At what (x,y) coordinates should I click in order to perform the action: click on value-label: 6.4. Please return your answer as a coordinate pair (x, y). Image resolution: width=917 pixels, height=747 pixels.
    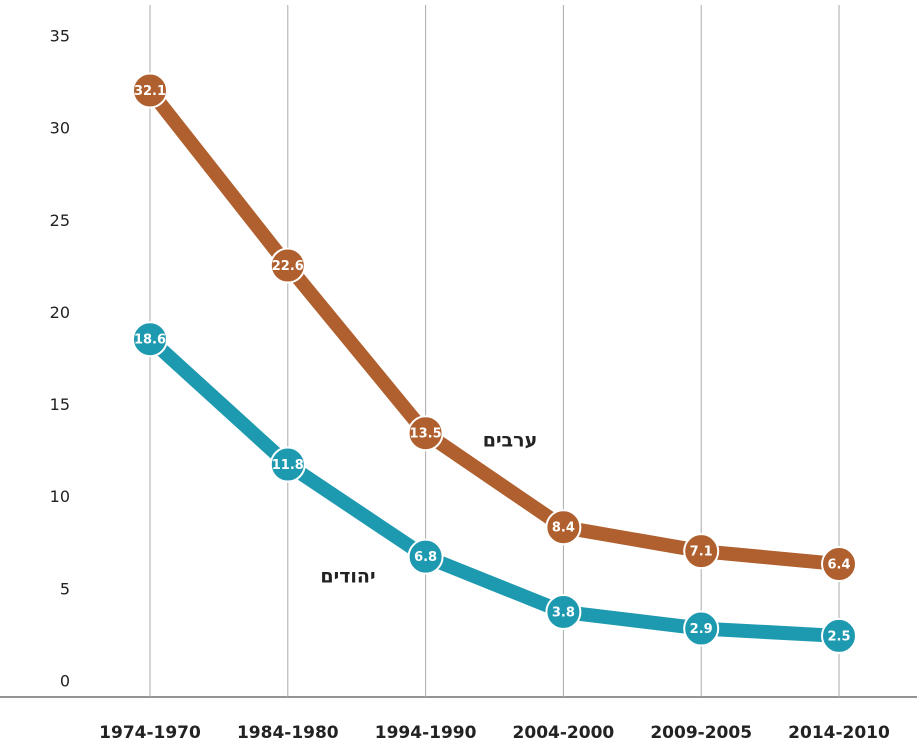
    Looking at the image, I should click on (838, 565).